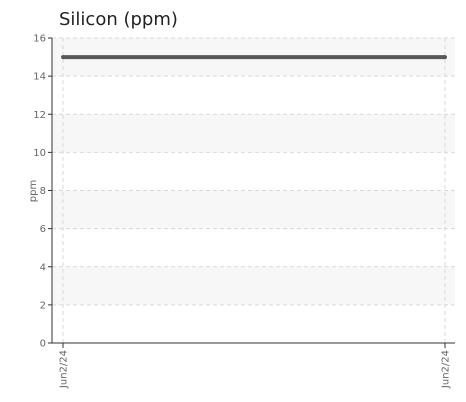 This screenshot has height=402, width=466. Describe the element at coordinates (39, 39) in the screenshot. I see `y-tick-label: 16` at that location.